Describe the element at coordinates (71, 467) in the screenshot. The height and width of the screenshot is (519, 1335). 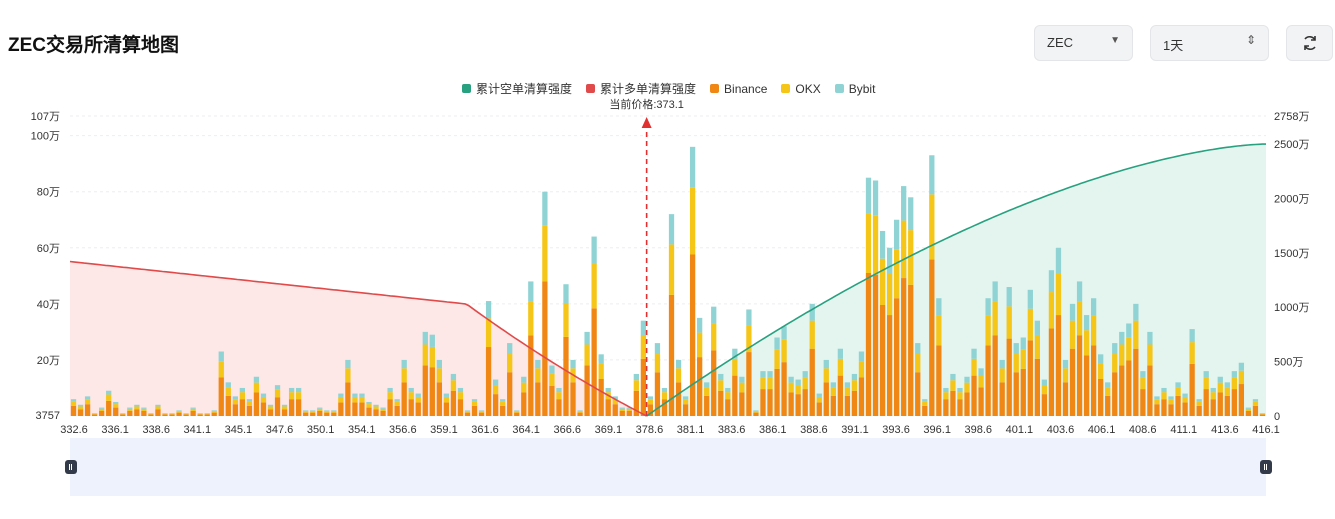
I see `zoom-handle-left` at that location.